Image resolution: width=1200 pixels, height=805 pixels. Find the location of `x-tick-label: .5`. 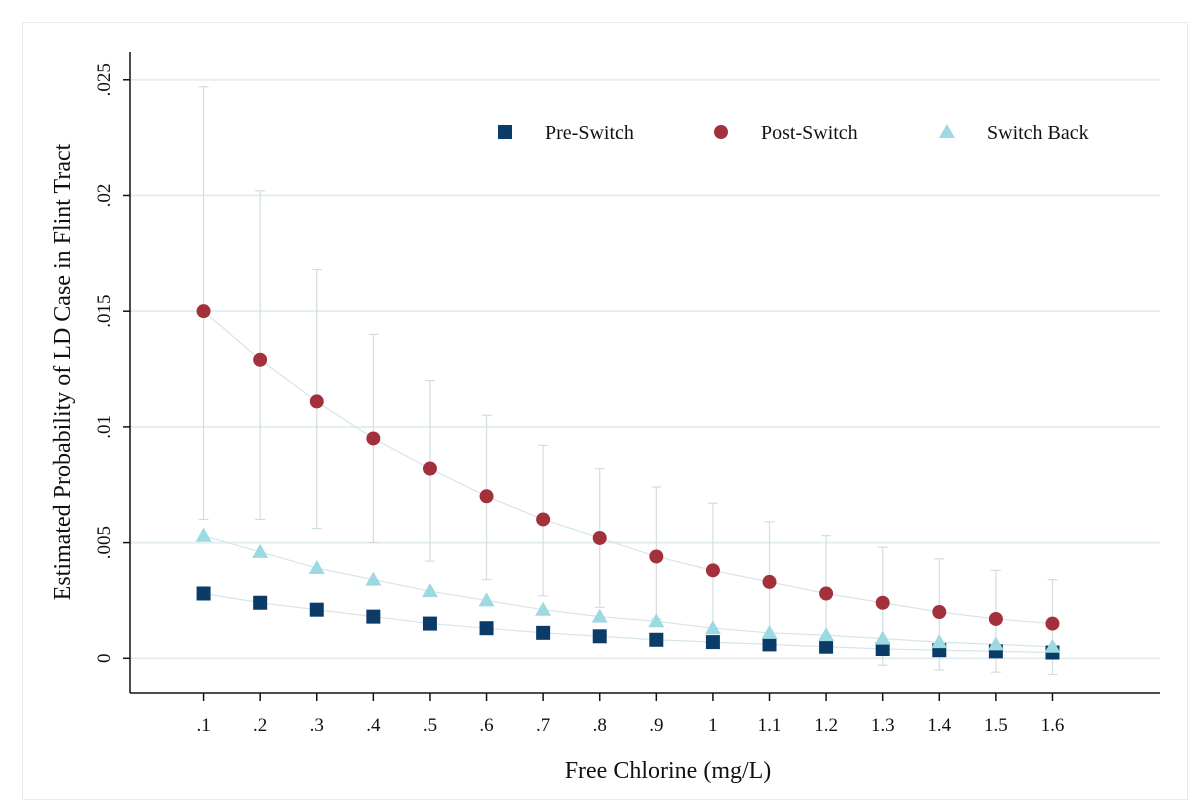

x-tick-label: .5 is located at coordinates (430, 725).